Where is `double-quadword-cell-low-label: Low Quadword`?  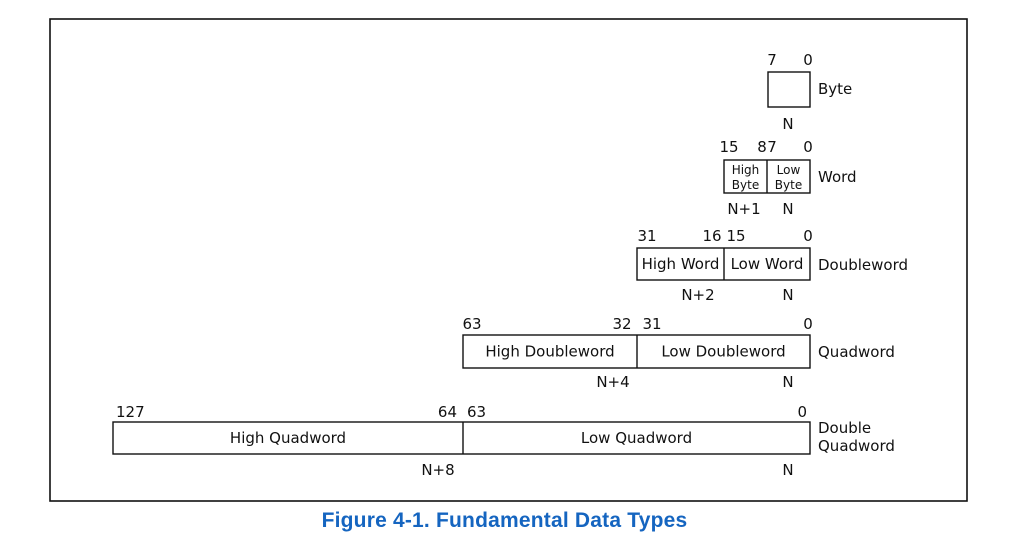 double-quadword-cell-low-label: Low Quadword is located at coordinates (636, 438).